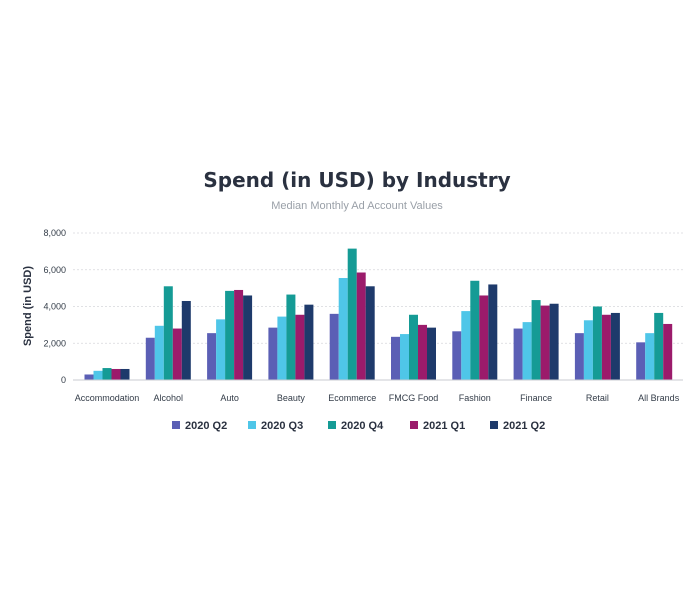  I want to click on x-category-label: Auto, so click(229, 398).